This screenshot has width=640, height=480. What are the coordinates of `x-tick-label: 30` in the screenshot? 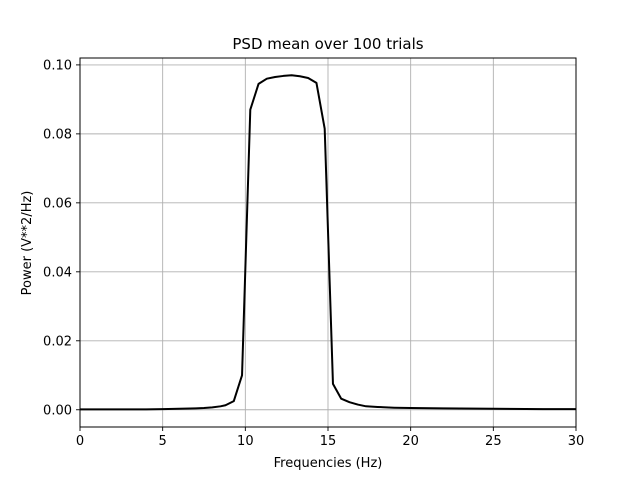 It's located at (576, 441).